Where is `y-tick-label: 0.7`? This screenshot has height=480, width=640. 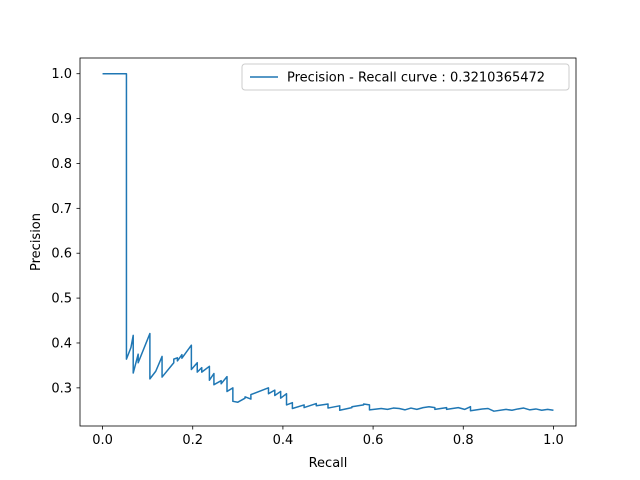 y-tick-label: 0.7 is located at coordinates (61, 209).